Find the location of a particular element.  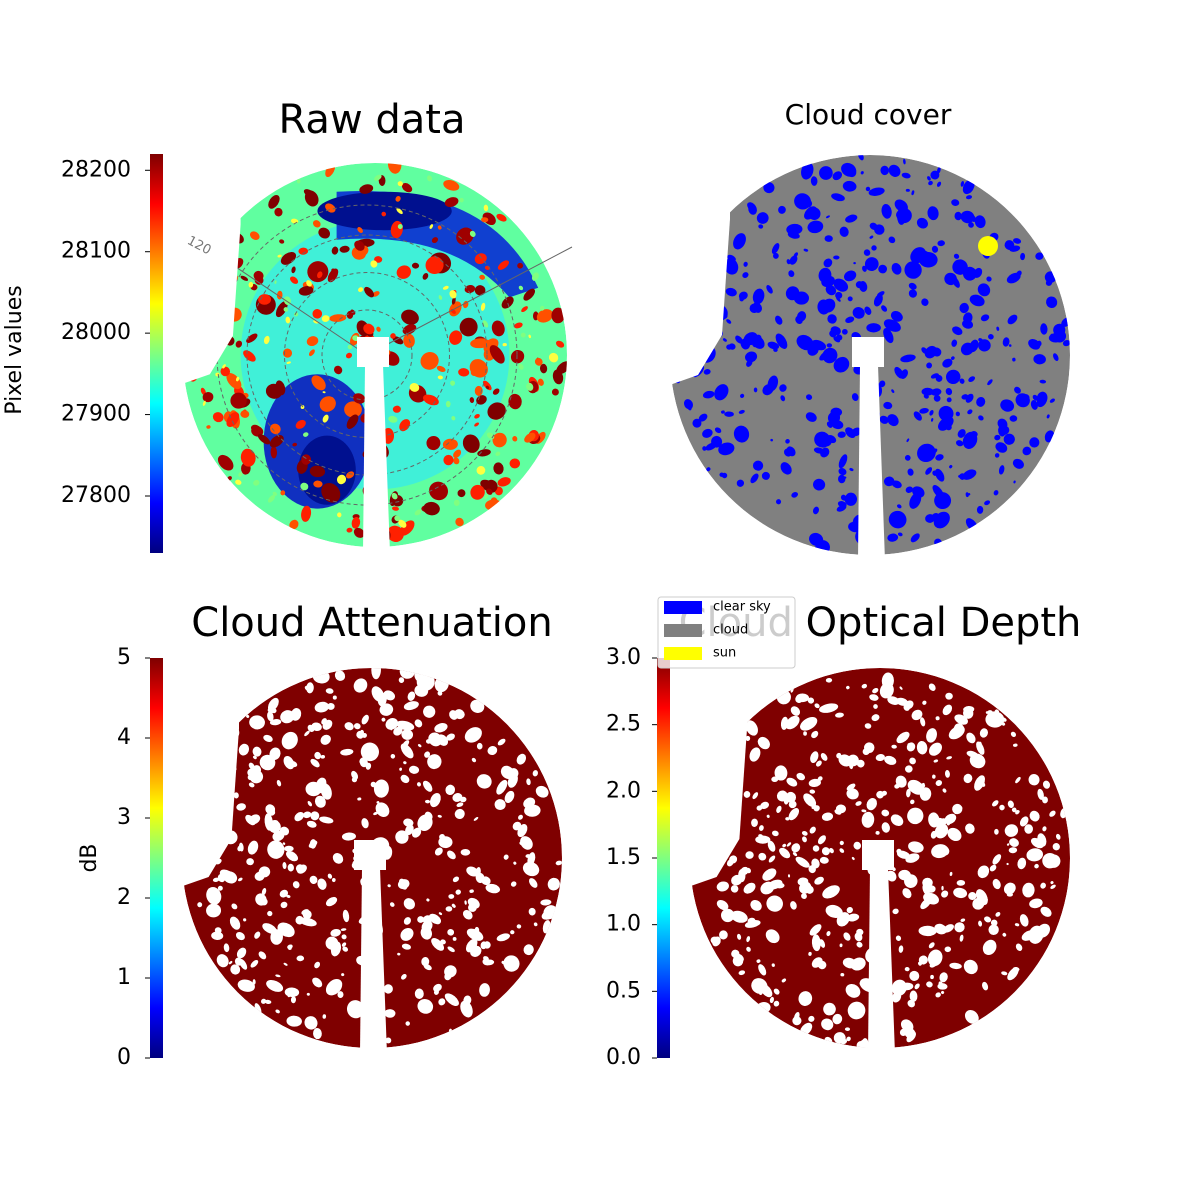

colorbar-tick-label: 1.0 is located at coordinates (623, 924).